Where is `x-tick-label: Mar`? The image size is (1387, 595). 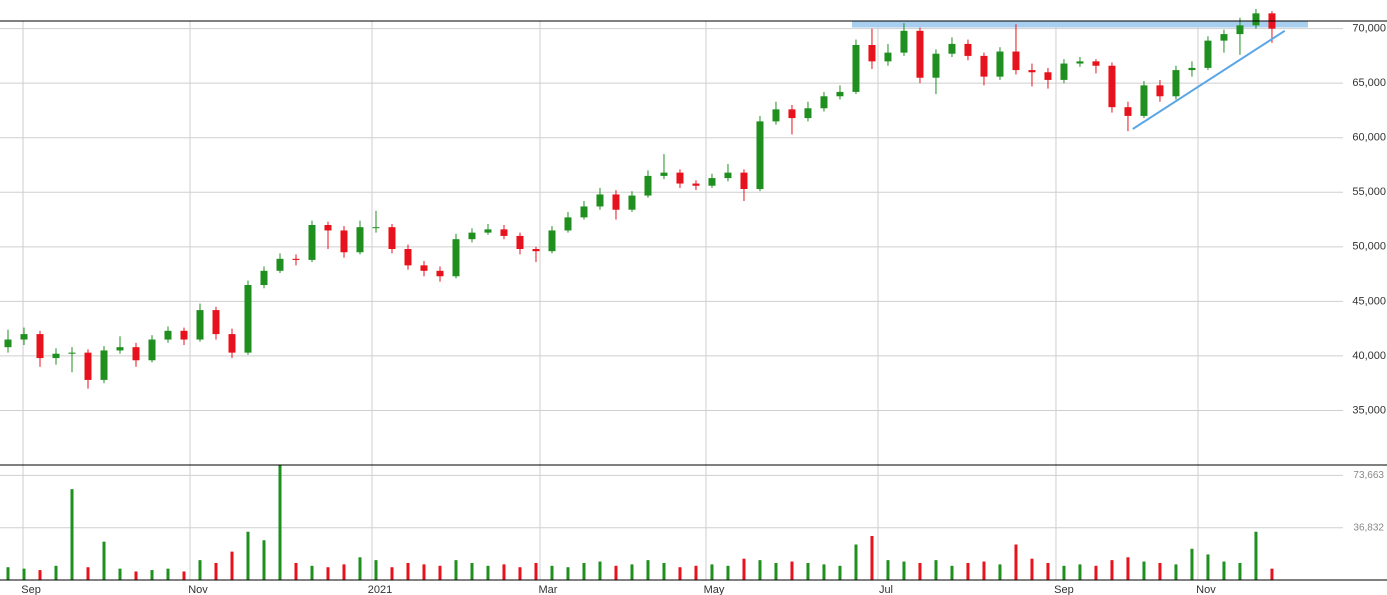
x-tick-label: Mar is located at coordinates (548, 589).